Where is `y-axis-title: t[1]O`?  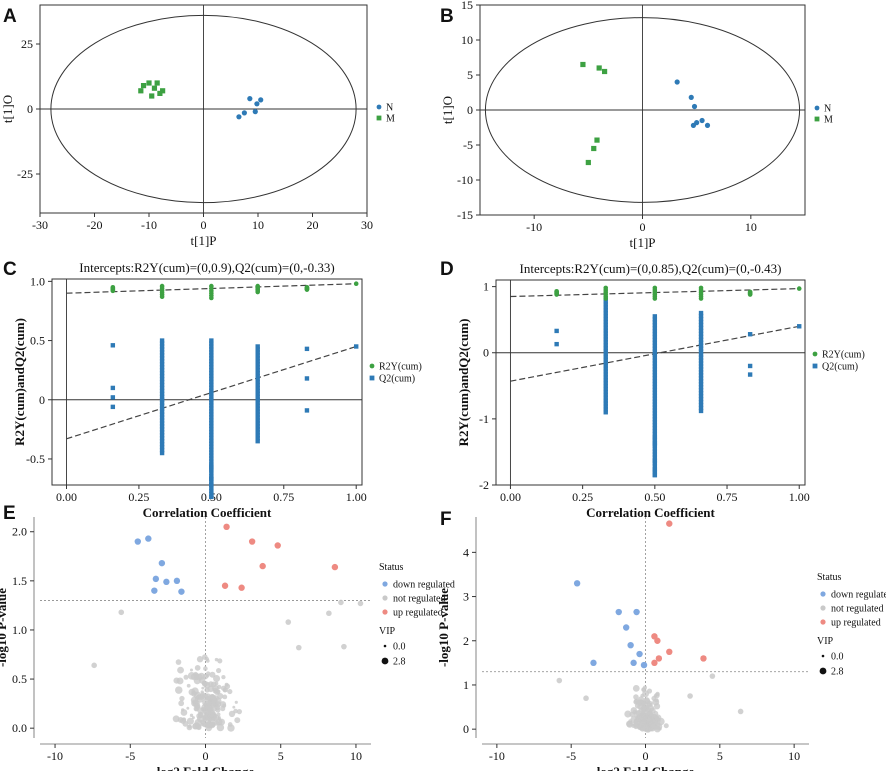 y-axis-title: t[1]O is located at coordinates (7, 109).